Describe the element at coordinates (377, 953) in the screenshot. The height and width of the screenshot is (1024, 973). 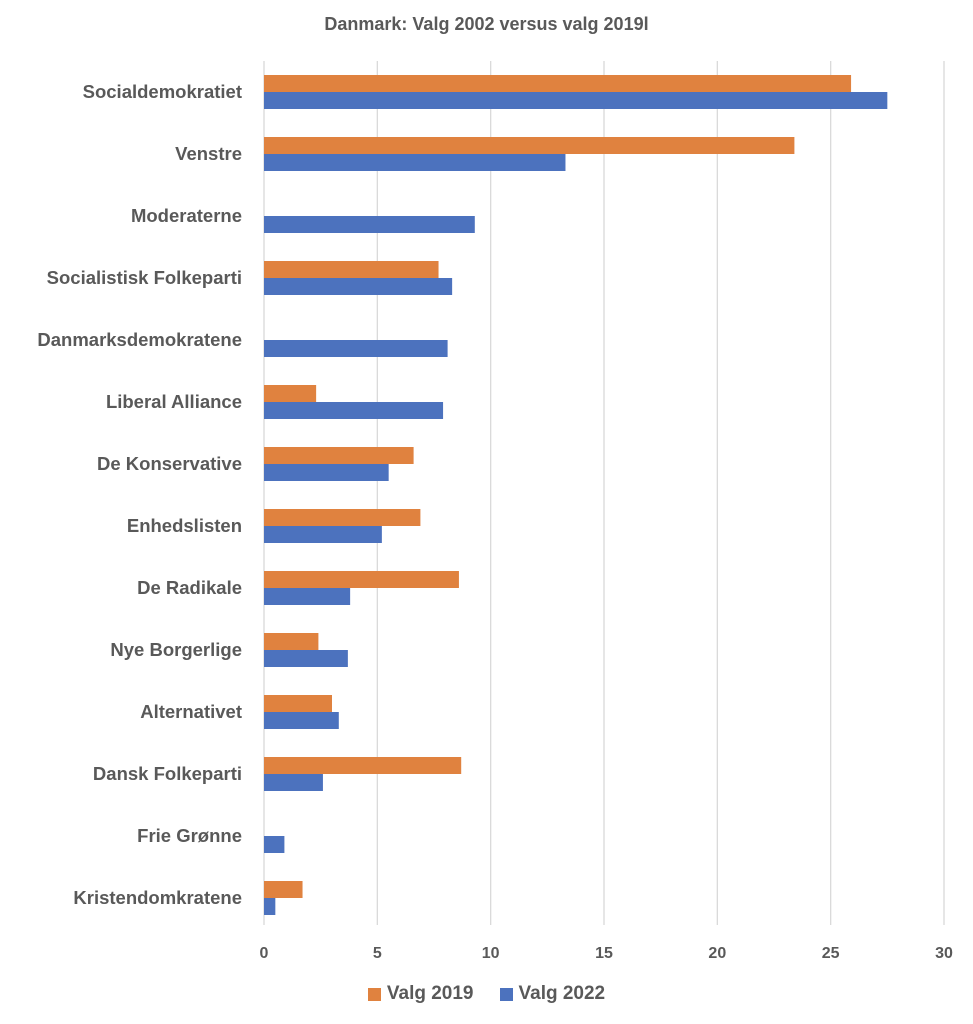
I see `x-tick-label: 5` at that location.